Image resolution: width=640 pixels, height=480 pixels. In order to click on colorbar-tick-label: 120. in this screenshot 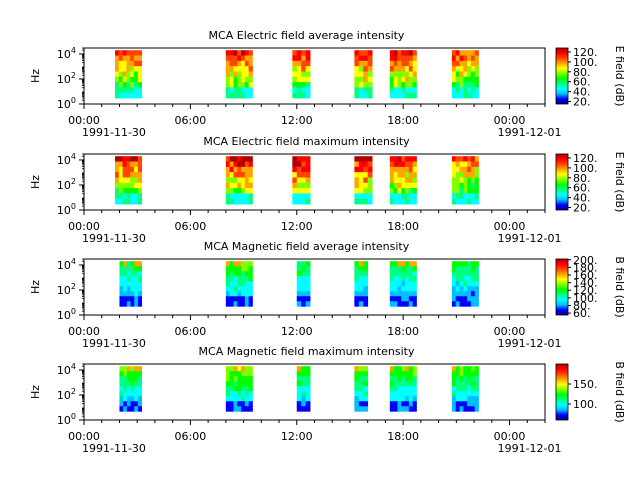, I will do `click(585, 158)`.